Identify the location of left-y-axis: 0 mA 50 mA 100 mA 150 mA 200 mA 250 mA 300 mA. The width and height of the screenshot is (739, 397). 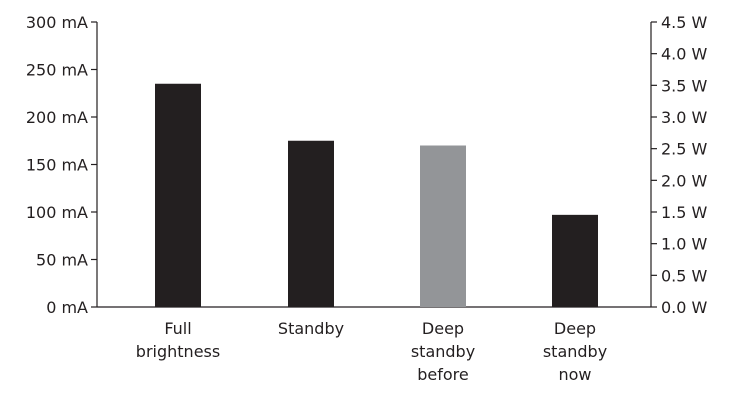
(62, 165).